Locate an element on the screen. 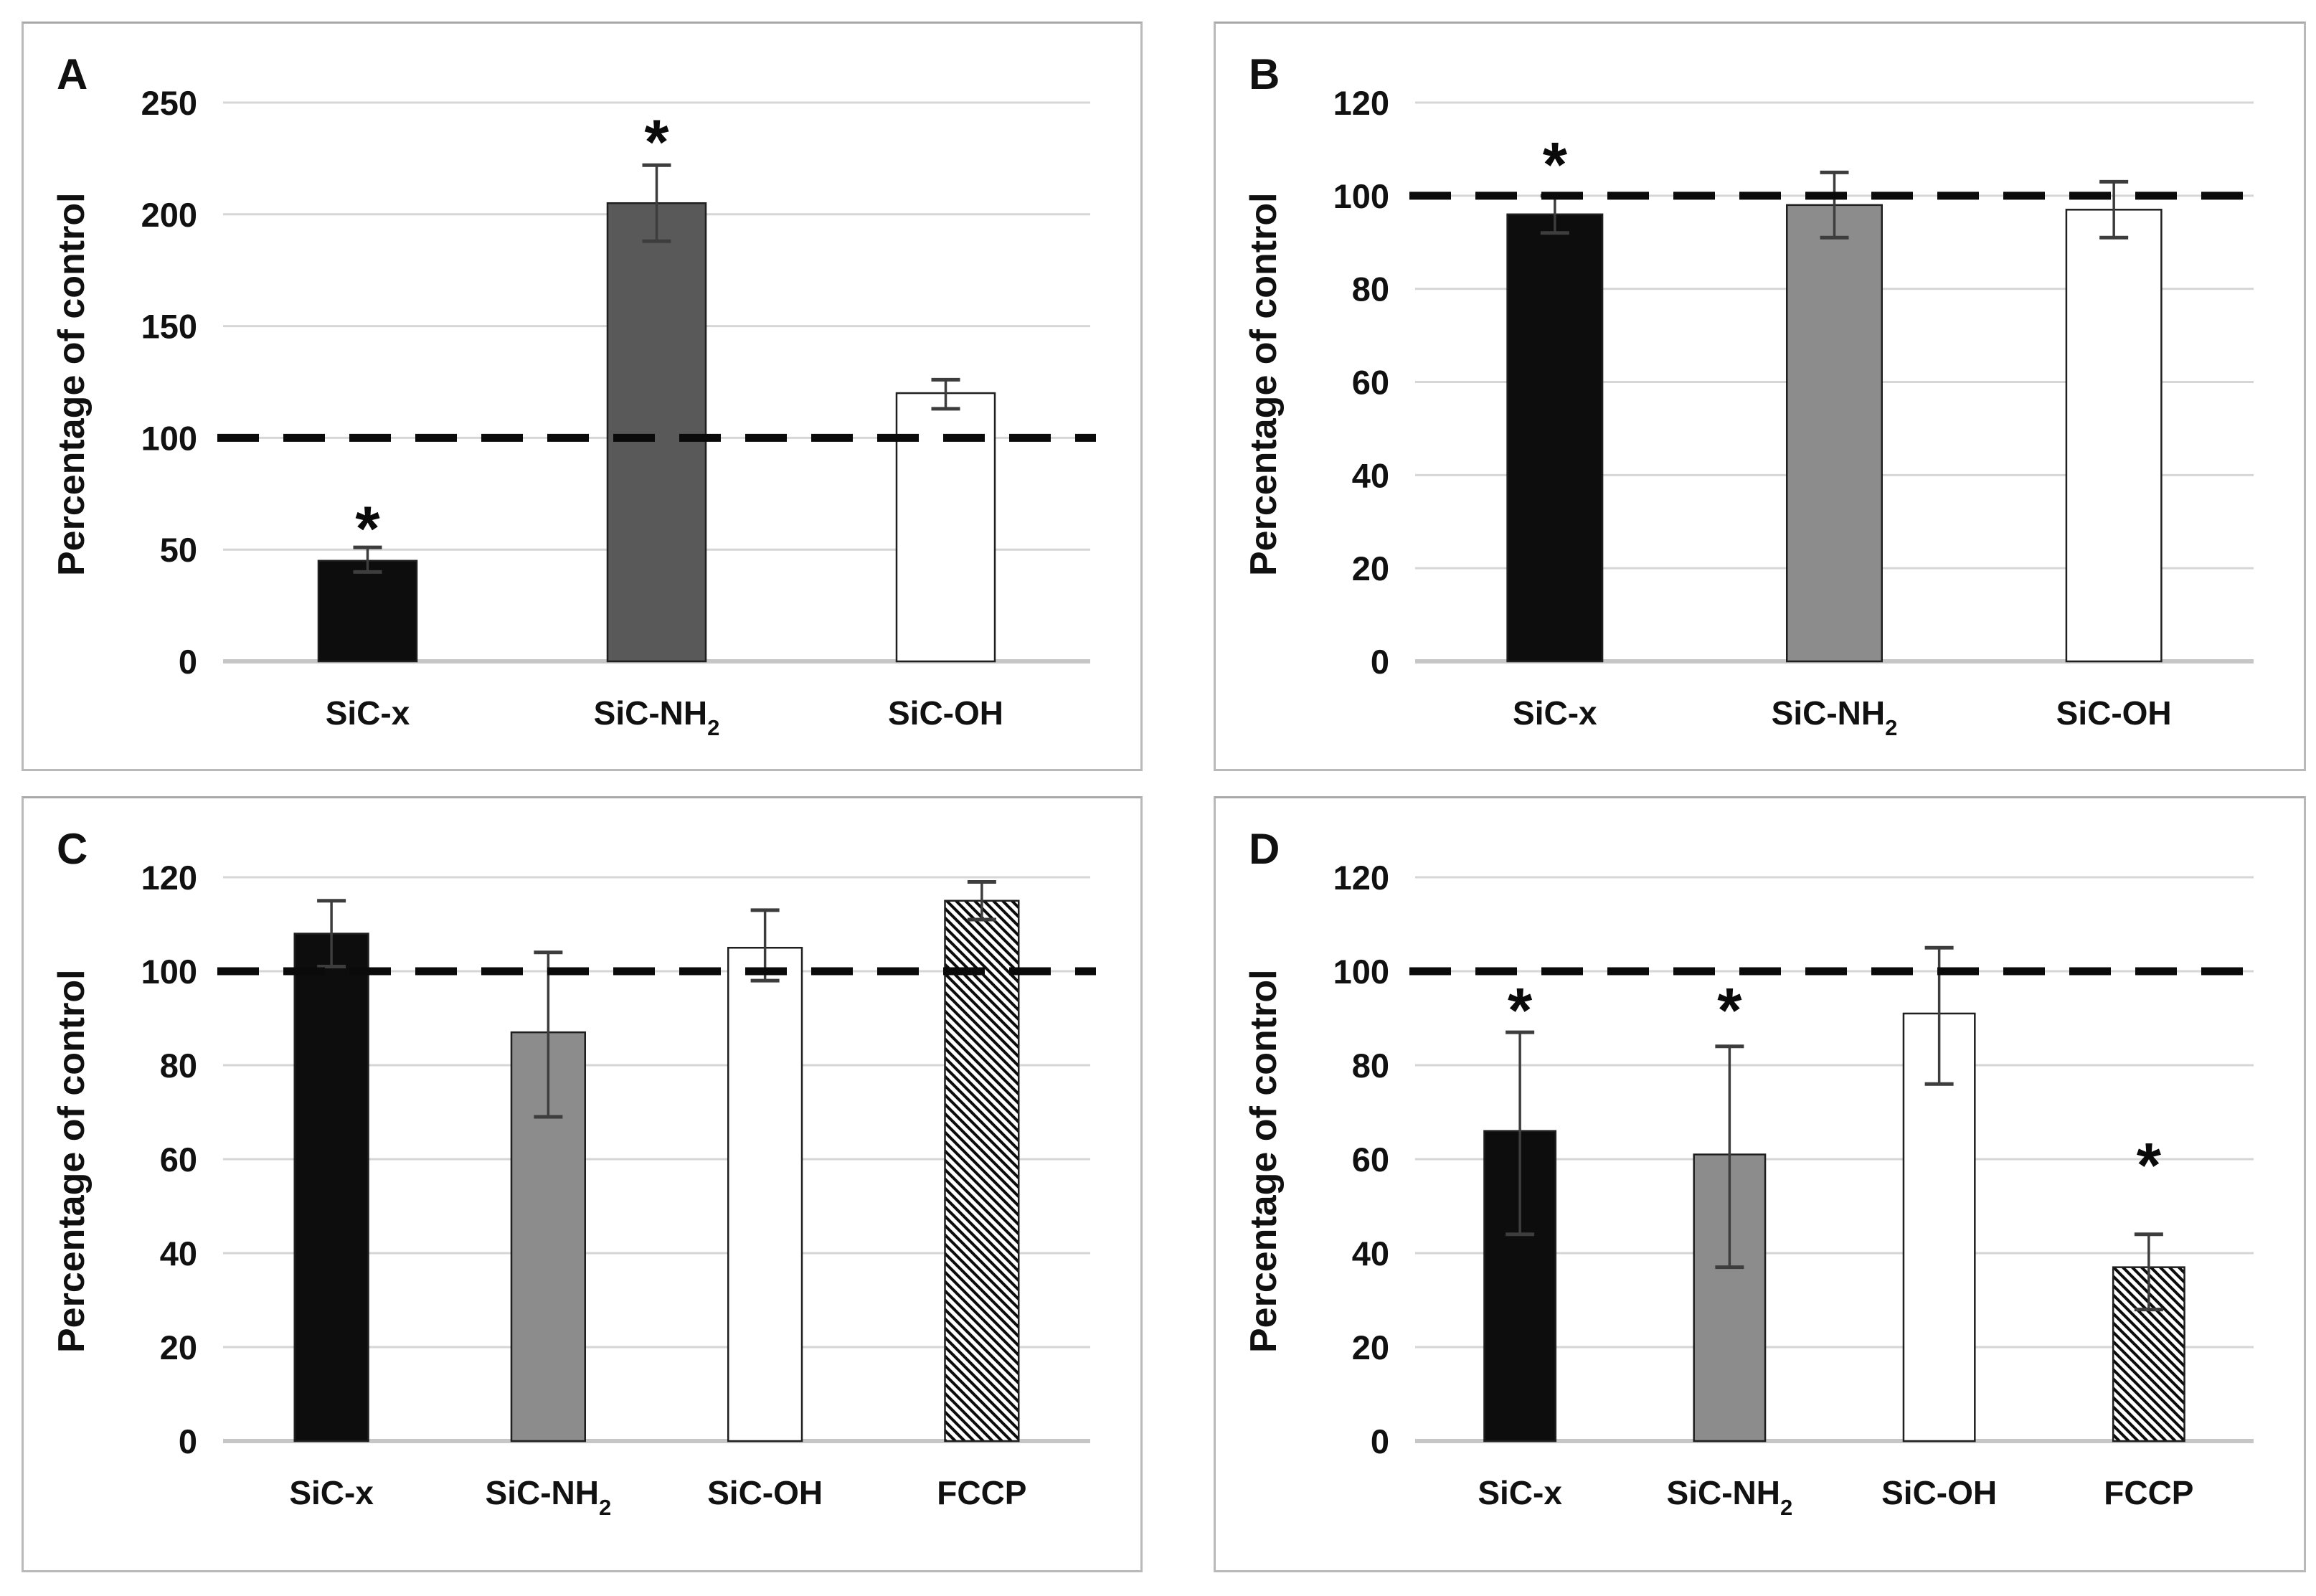 The height and width of the screenshot is (1596, 2316). y-tick-label: 150 is located at coordinates (169, 327).